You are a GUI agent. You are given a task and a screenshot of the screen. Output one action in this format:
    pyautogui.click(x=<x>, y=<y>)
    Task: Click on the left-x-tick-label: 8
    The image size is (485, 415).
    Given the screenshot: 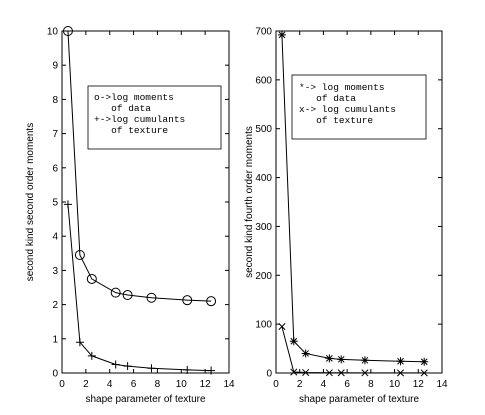 What is the action you would take?
    pyautogui.click(x=158, y=384)
    